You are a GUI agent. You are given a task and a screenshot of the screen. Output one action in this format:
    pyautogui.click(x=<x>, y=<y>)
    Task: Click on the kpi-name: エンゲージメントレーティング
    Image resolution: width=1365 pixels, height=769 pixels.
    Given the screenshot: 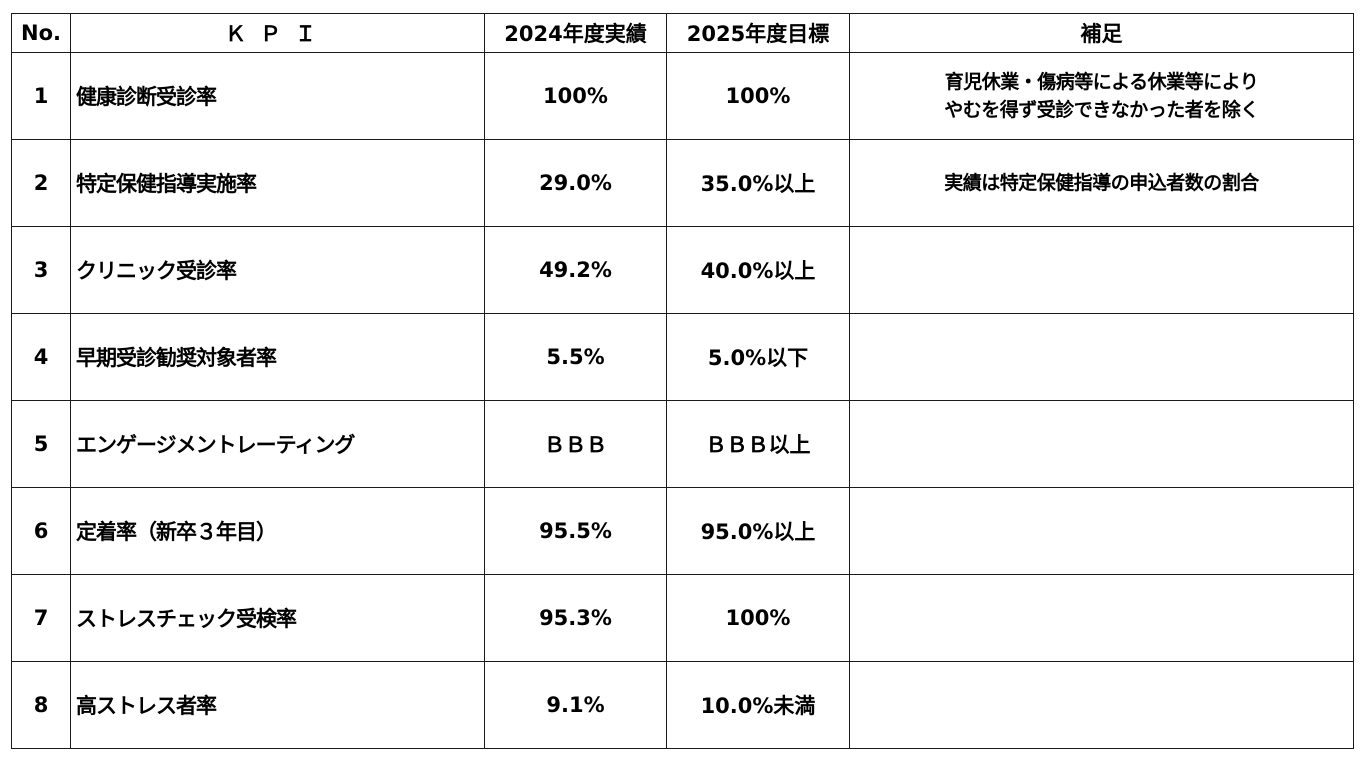 What is the action you would take?
    pyautogui.click(x=277, y=444)
    